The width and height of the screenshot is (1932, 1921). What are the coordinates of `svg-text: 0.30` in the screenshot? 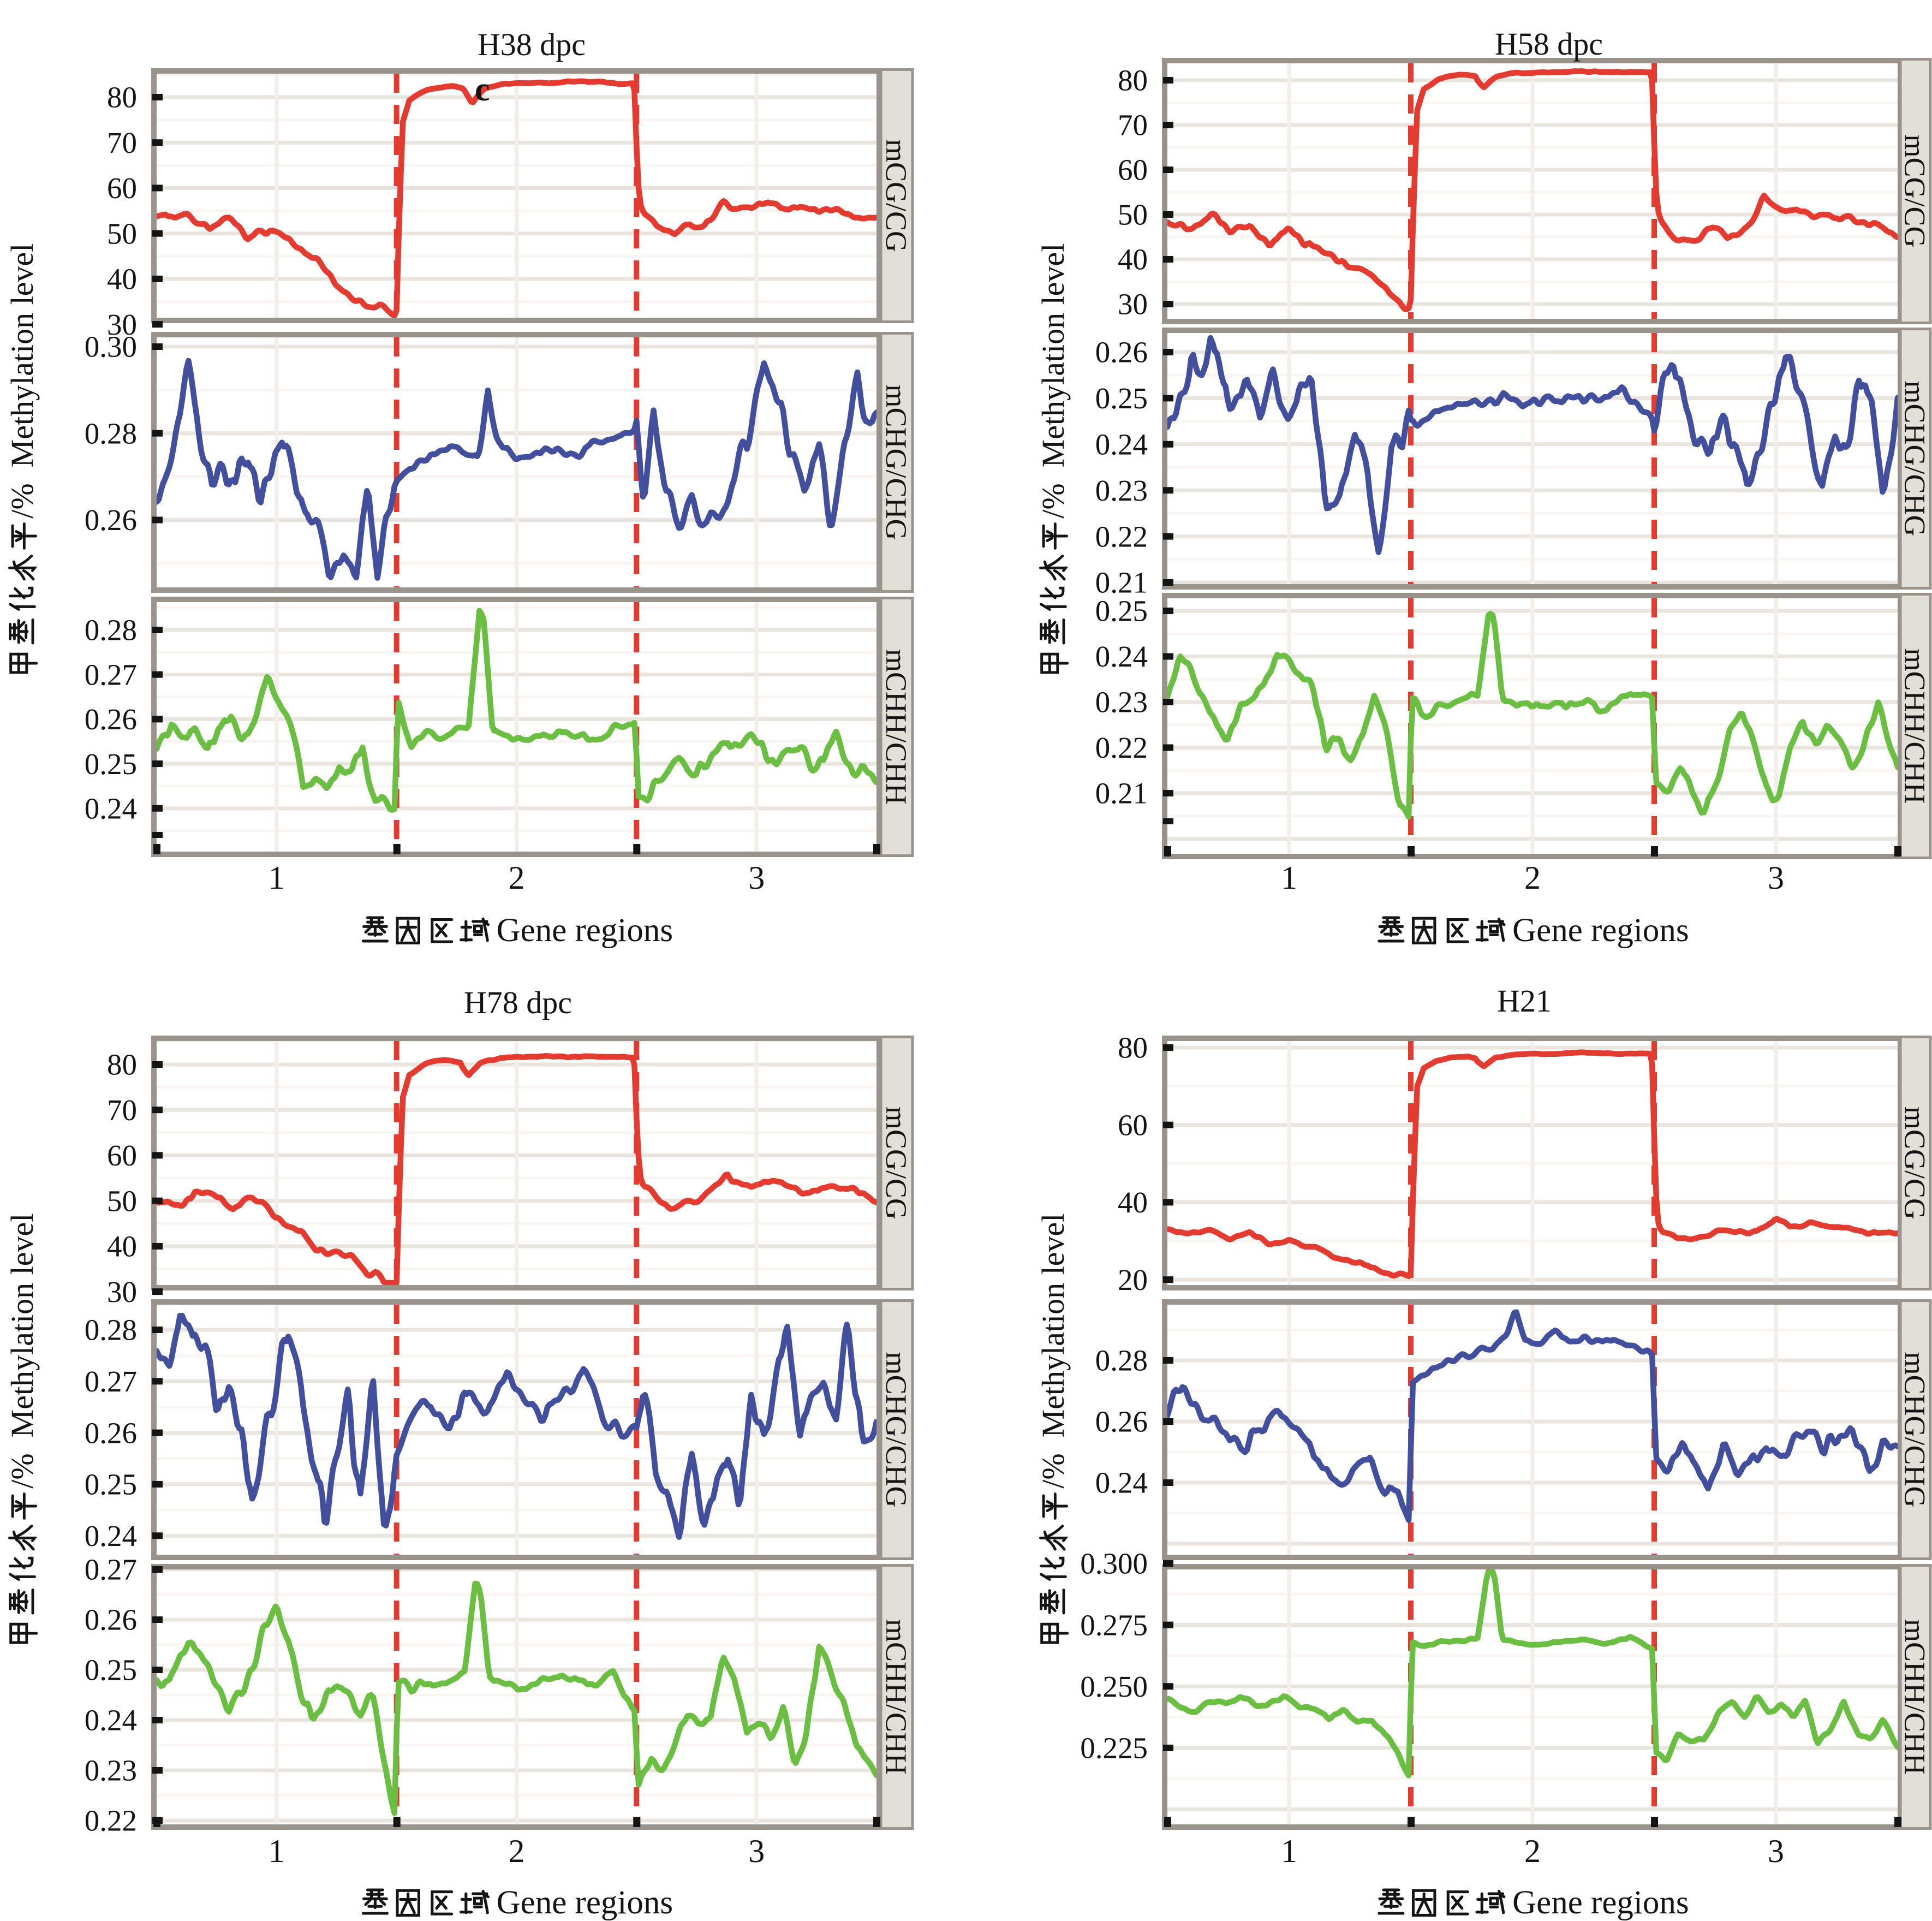 It's located at (111, 347).